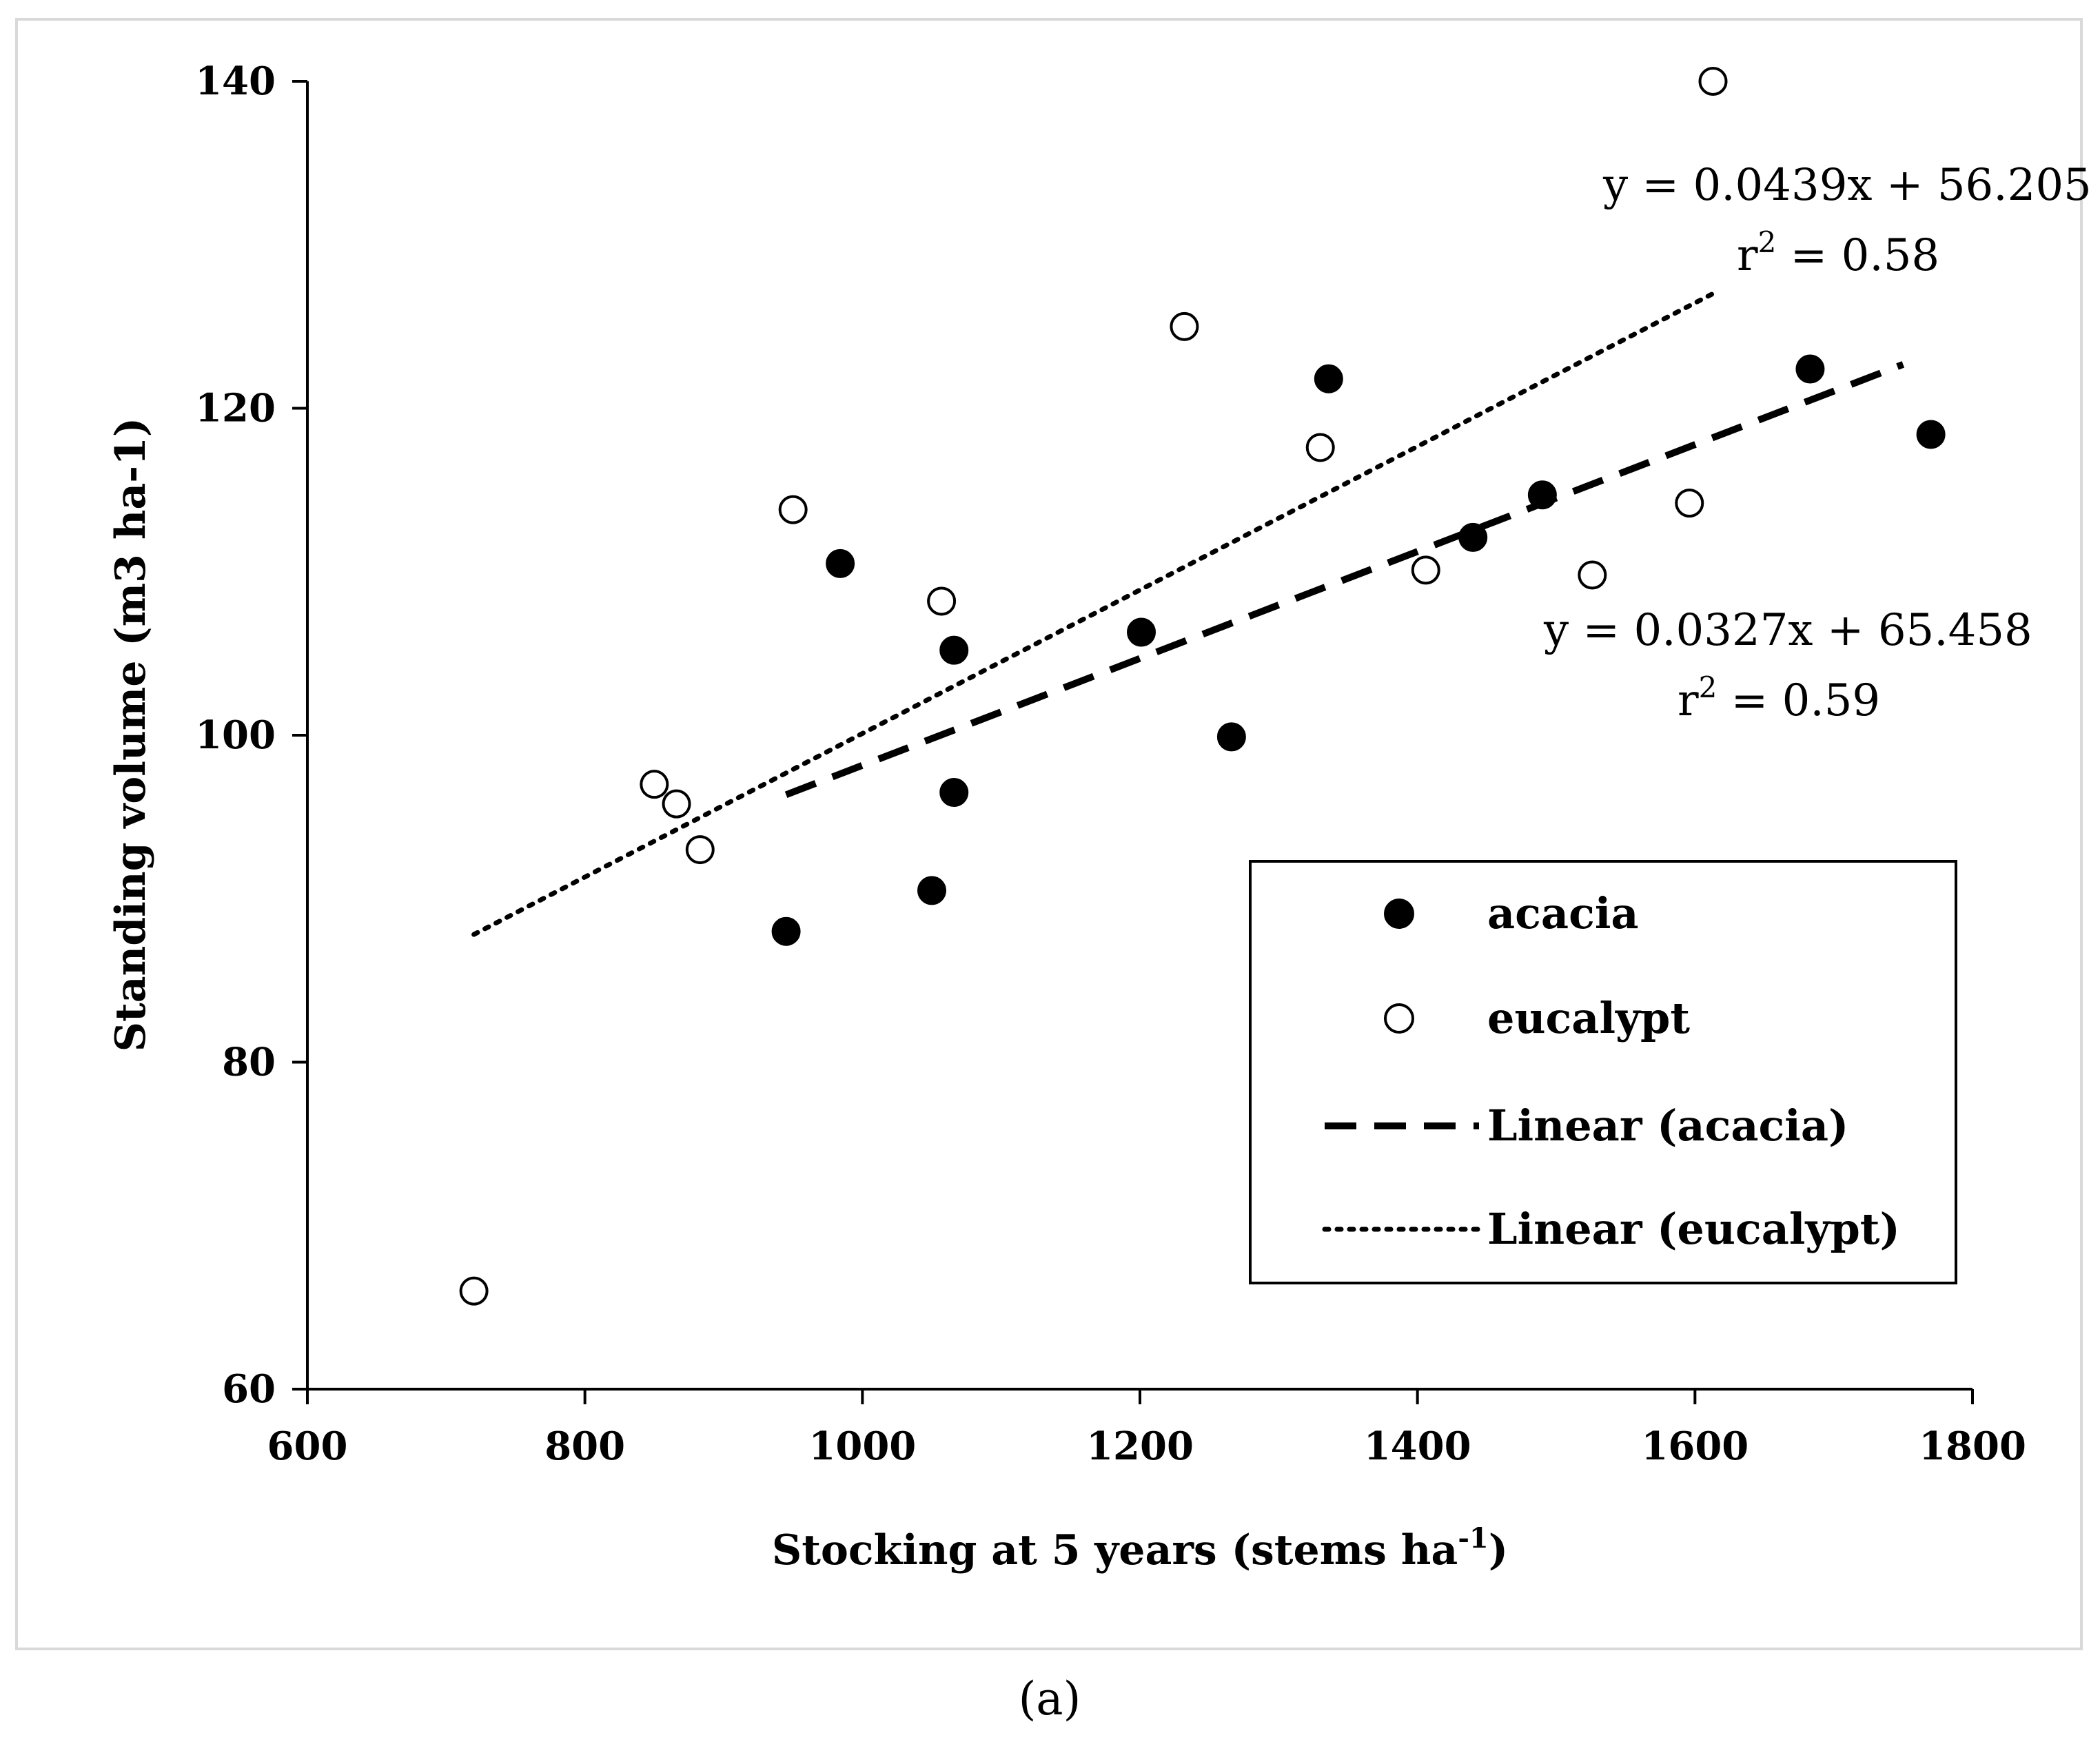  Describe the element at coordinates (1417, 1446) in the screenshot. I see `x-tick-label: 1400` at that location.